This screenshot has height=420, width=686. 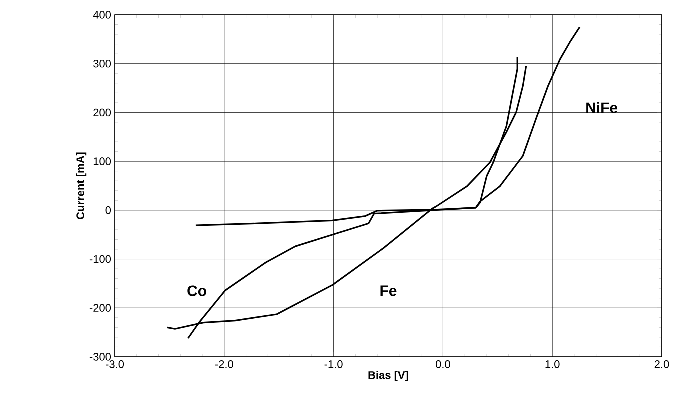 What do you see at coordinates (224, 364) in the screenshot?
I see `x-tick-label: -2.0` at bounding box center [224, 364].